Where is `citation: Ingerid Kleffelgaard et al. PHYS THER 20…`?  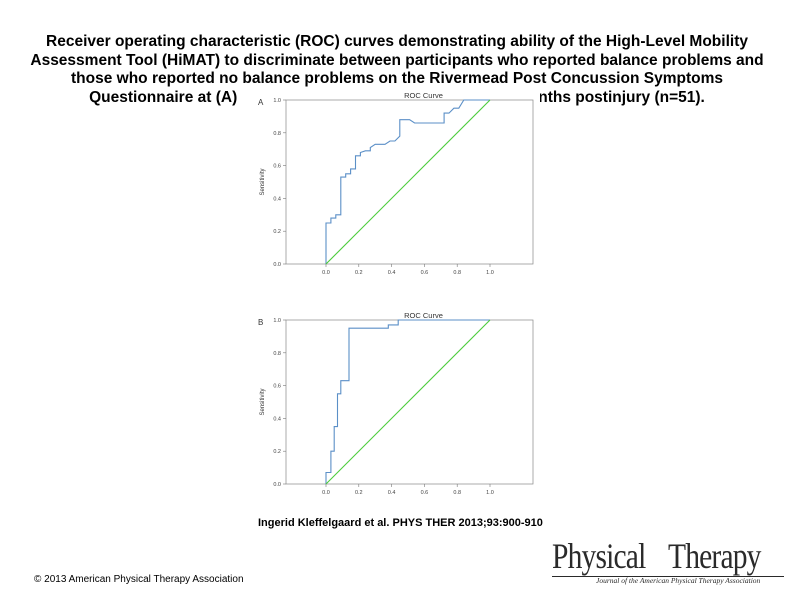 citation: Ingerid Kleffelgaard et al. PHYS THER 20… is located at coordinates (400, 523).